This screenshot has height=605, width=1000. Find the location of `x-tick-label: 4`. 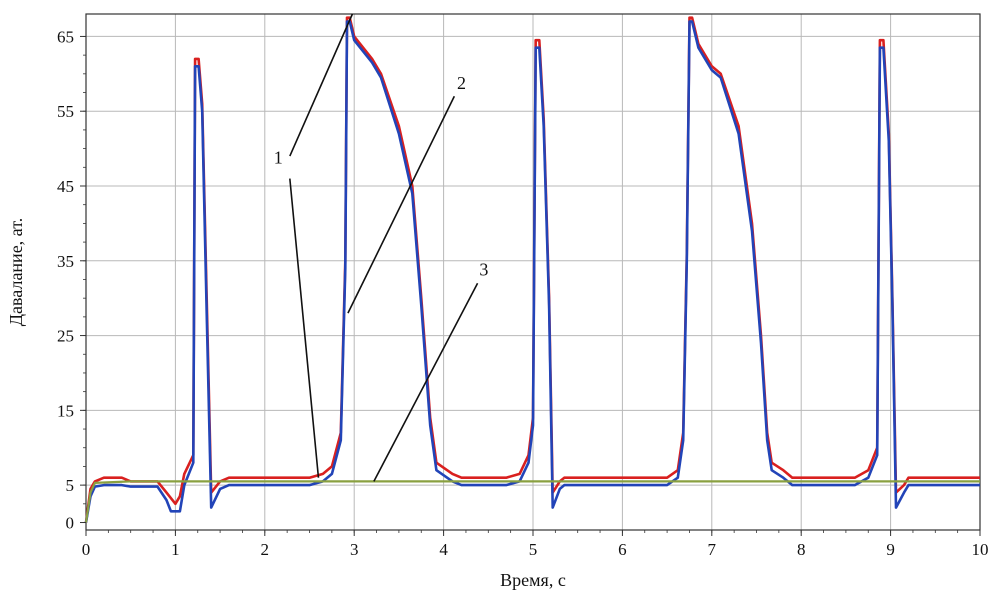

x-tick-label: 4 is located at coordinates (443, 549).